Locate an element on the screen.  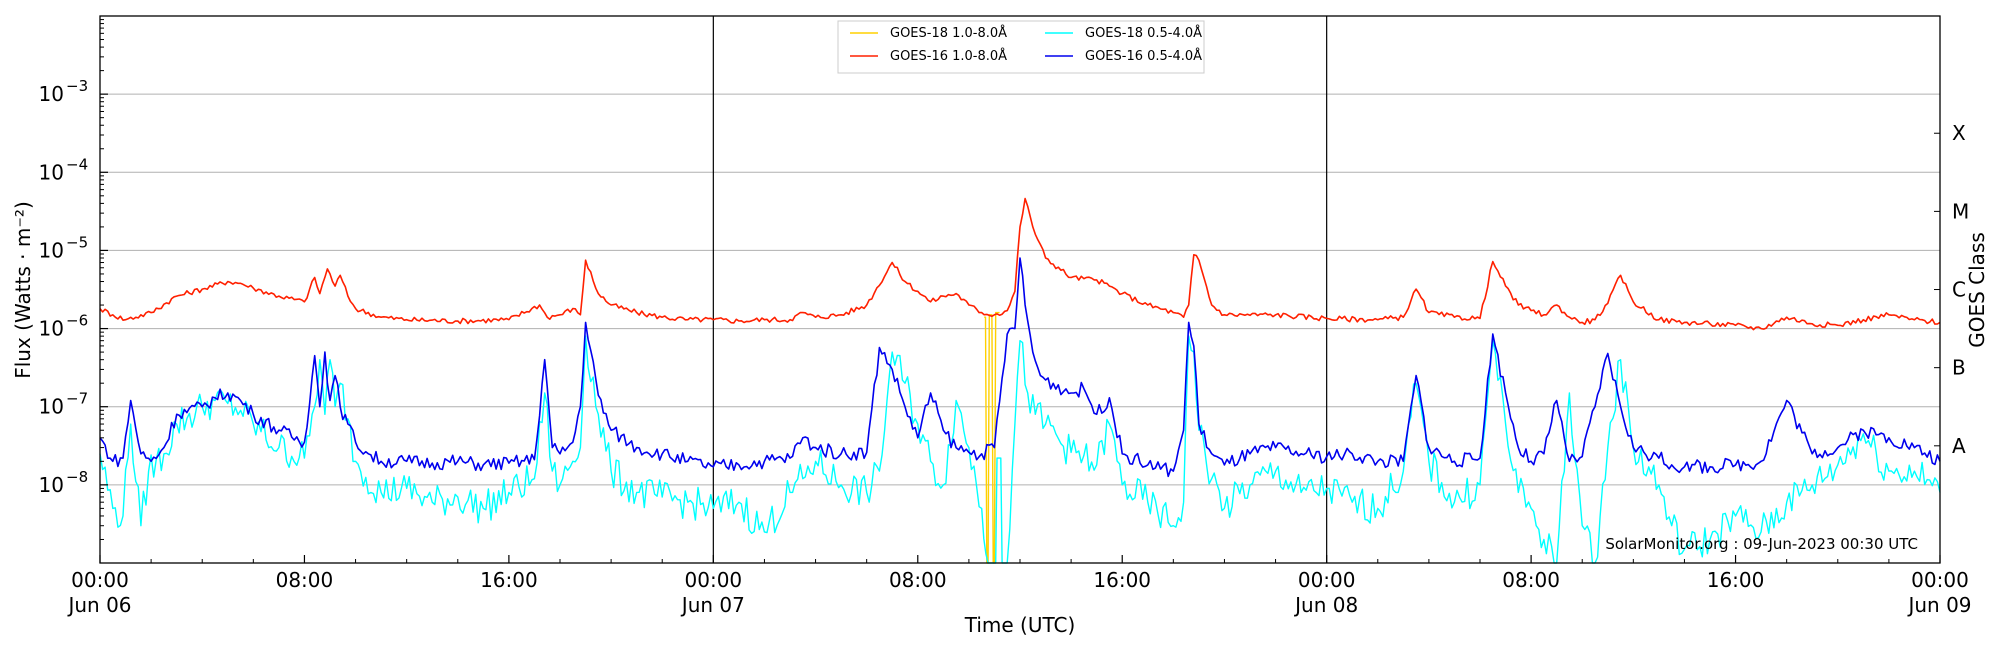
legend-label: GOES-18 1.0-8.0Å is located at coordinates (948, 33).